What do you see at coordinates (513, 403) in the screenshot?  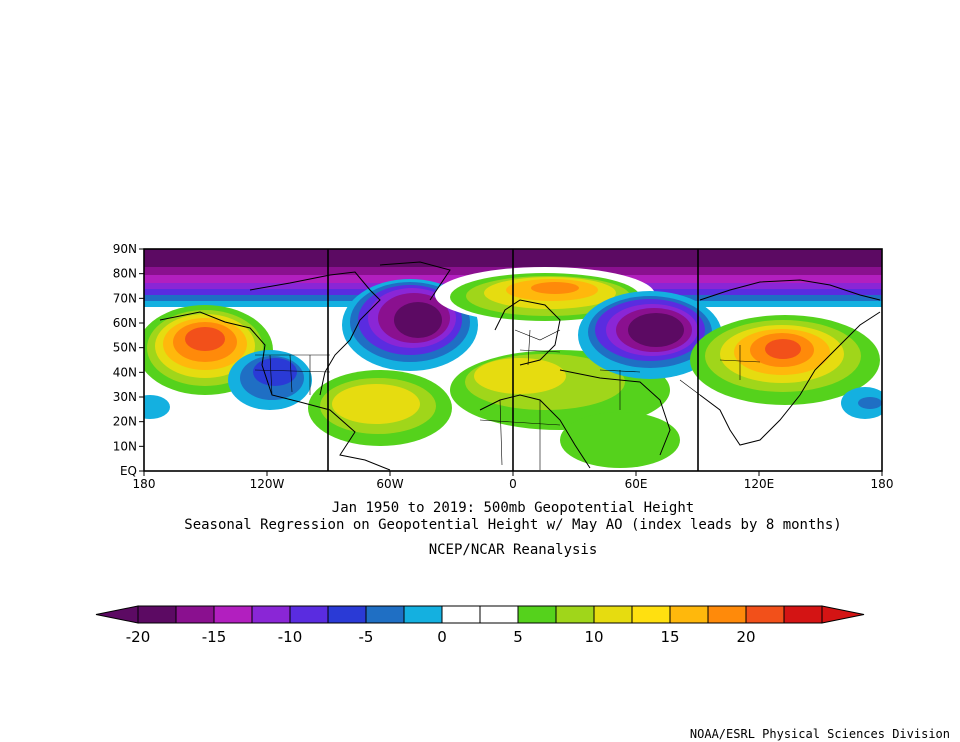 I see `tropical-pacific-lows` at bounding box center [513, 403].